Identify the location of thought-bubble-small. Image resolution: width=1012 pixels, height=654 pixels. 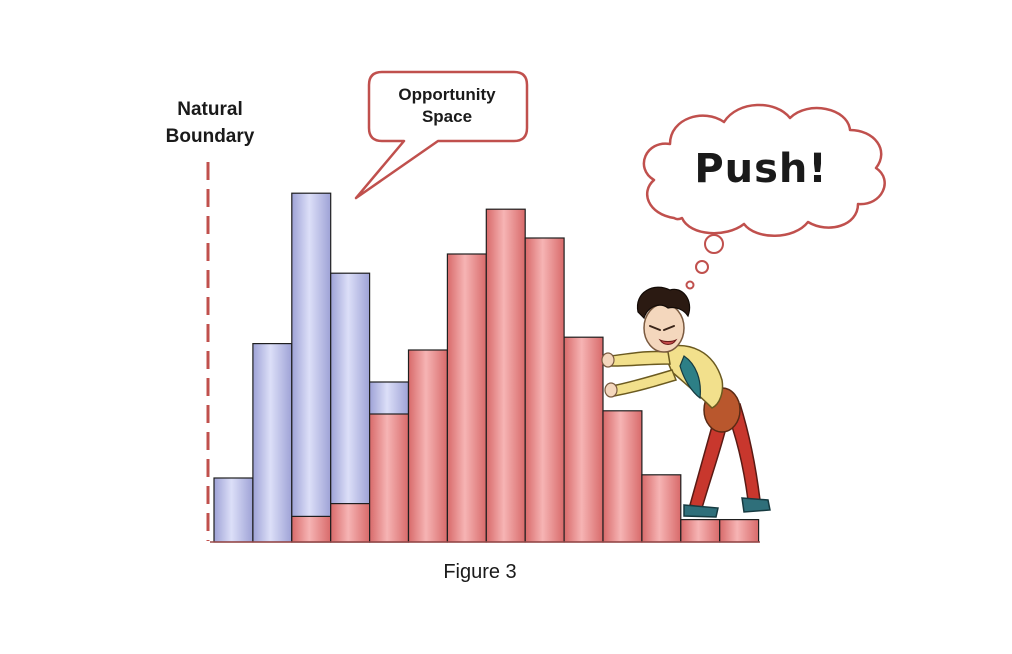
(690, 285).